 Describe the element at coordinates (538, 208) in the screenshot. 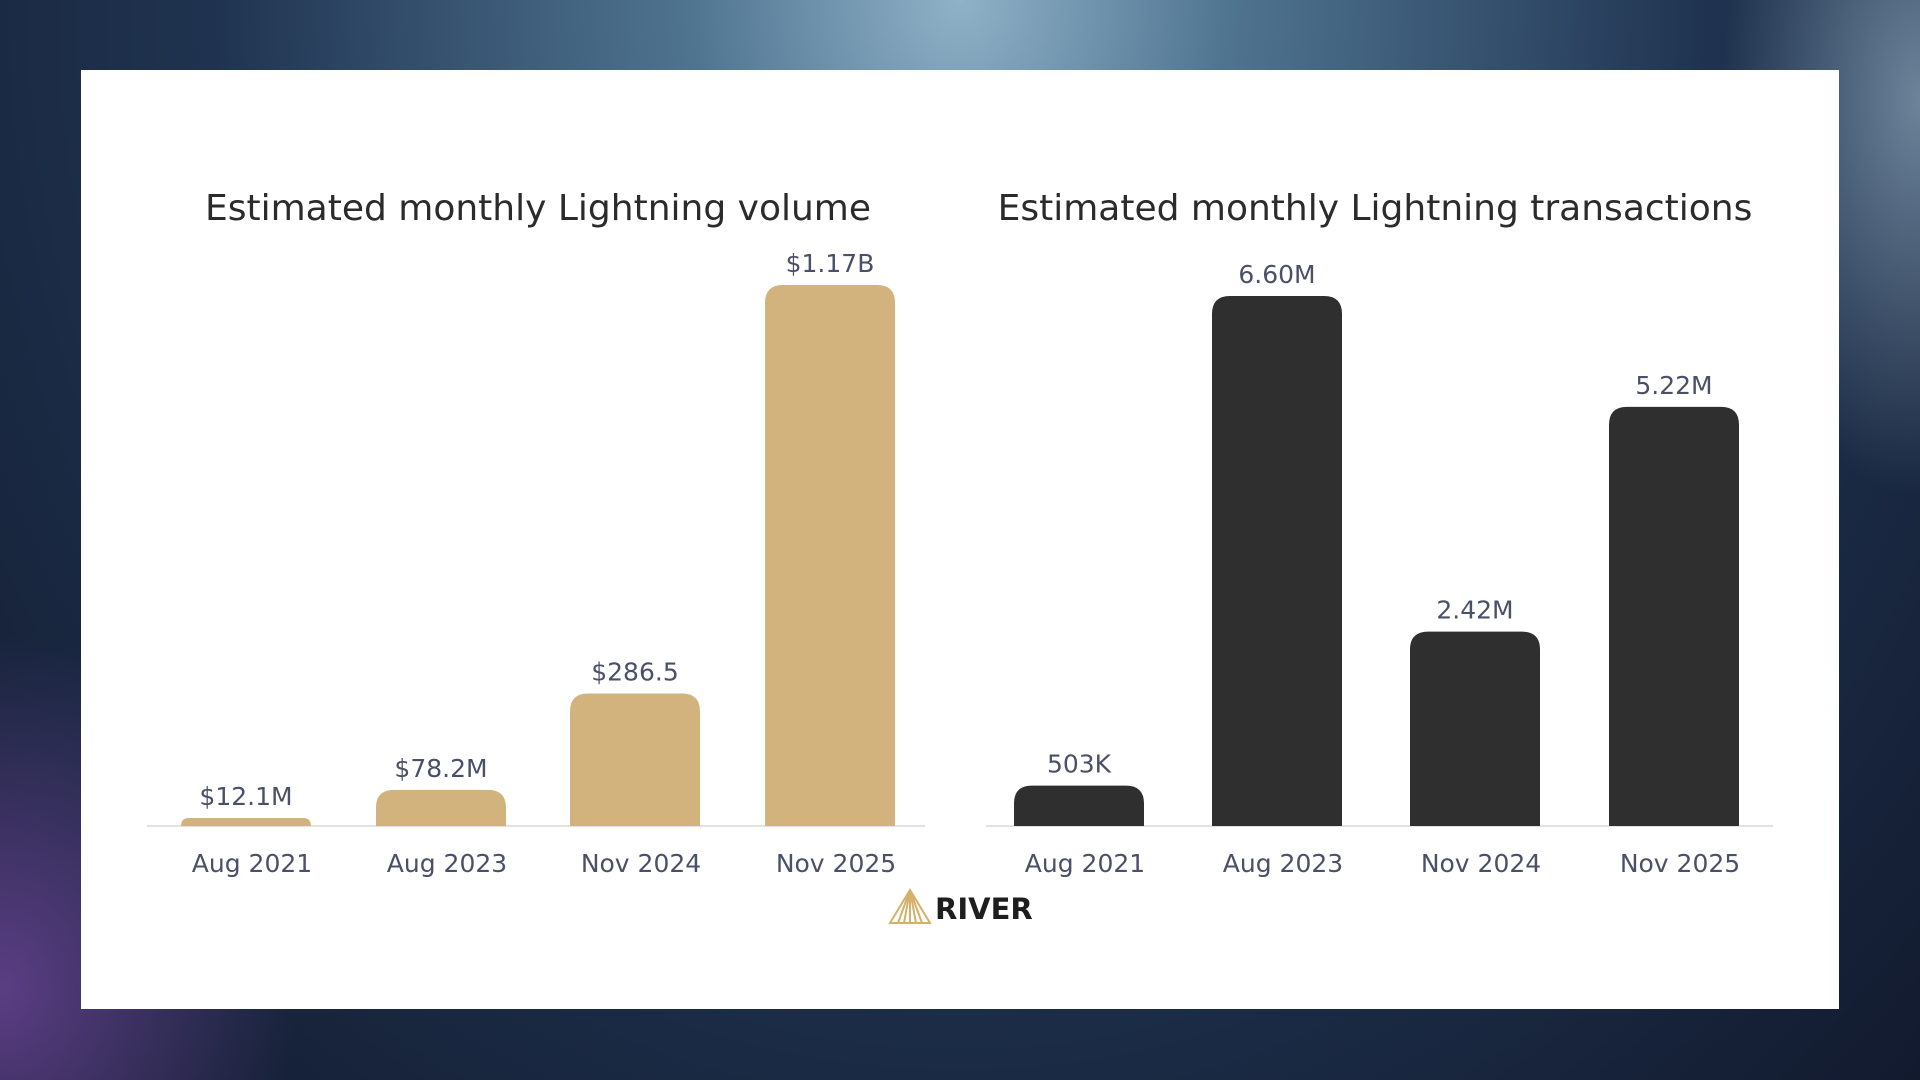

I see `chart-title-volume: Estimated monthly Lightning volume` at that location.